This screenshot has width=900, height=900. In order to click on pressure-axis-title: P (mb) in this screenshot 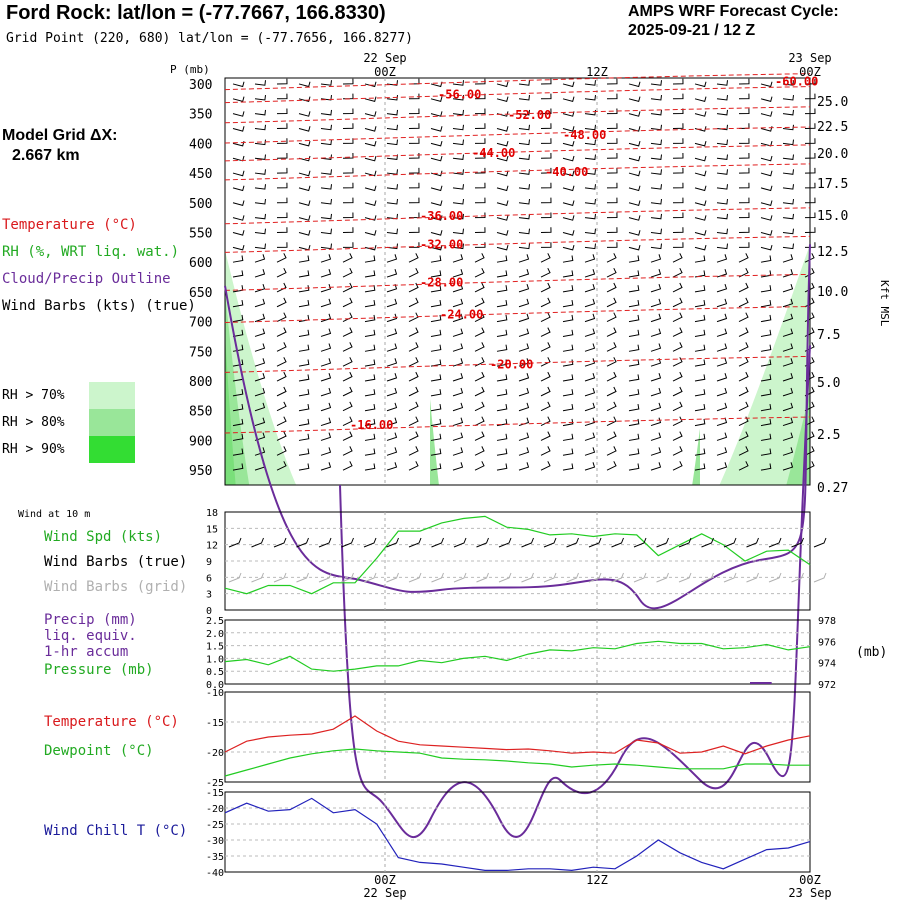, I will do `click(190, 69)`.